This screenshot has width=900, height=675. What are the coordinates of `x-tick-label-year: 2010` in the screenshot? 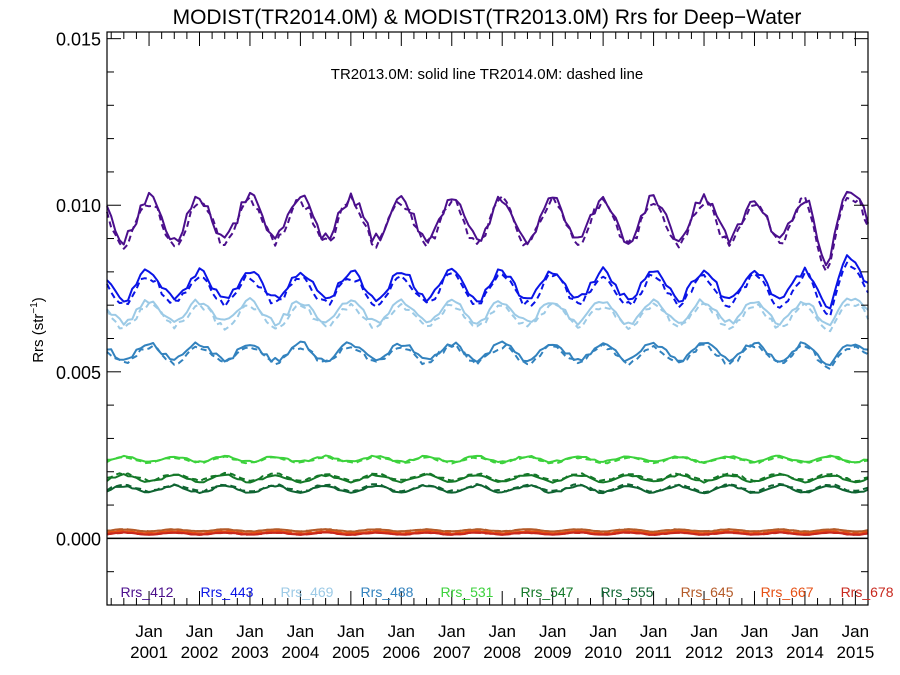 It's located at (603, 652).